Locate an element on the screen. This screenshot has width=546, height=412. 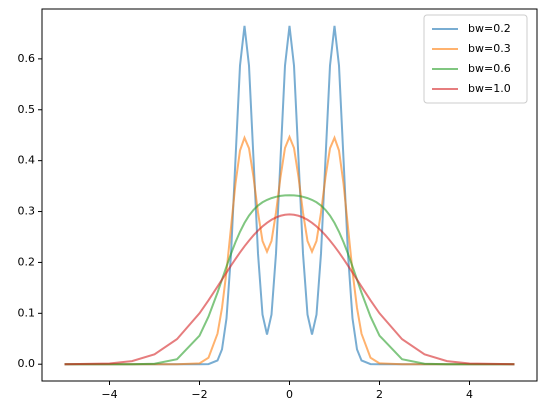
x-tick-label: 0 is located at coordinates (289, 394).